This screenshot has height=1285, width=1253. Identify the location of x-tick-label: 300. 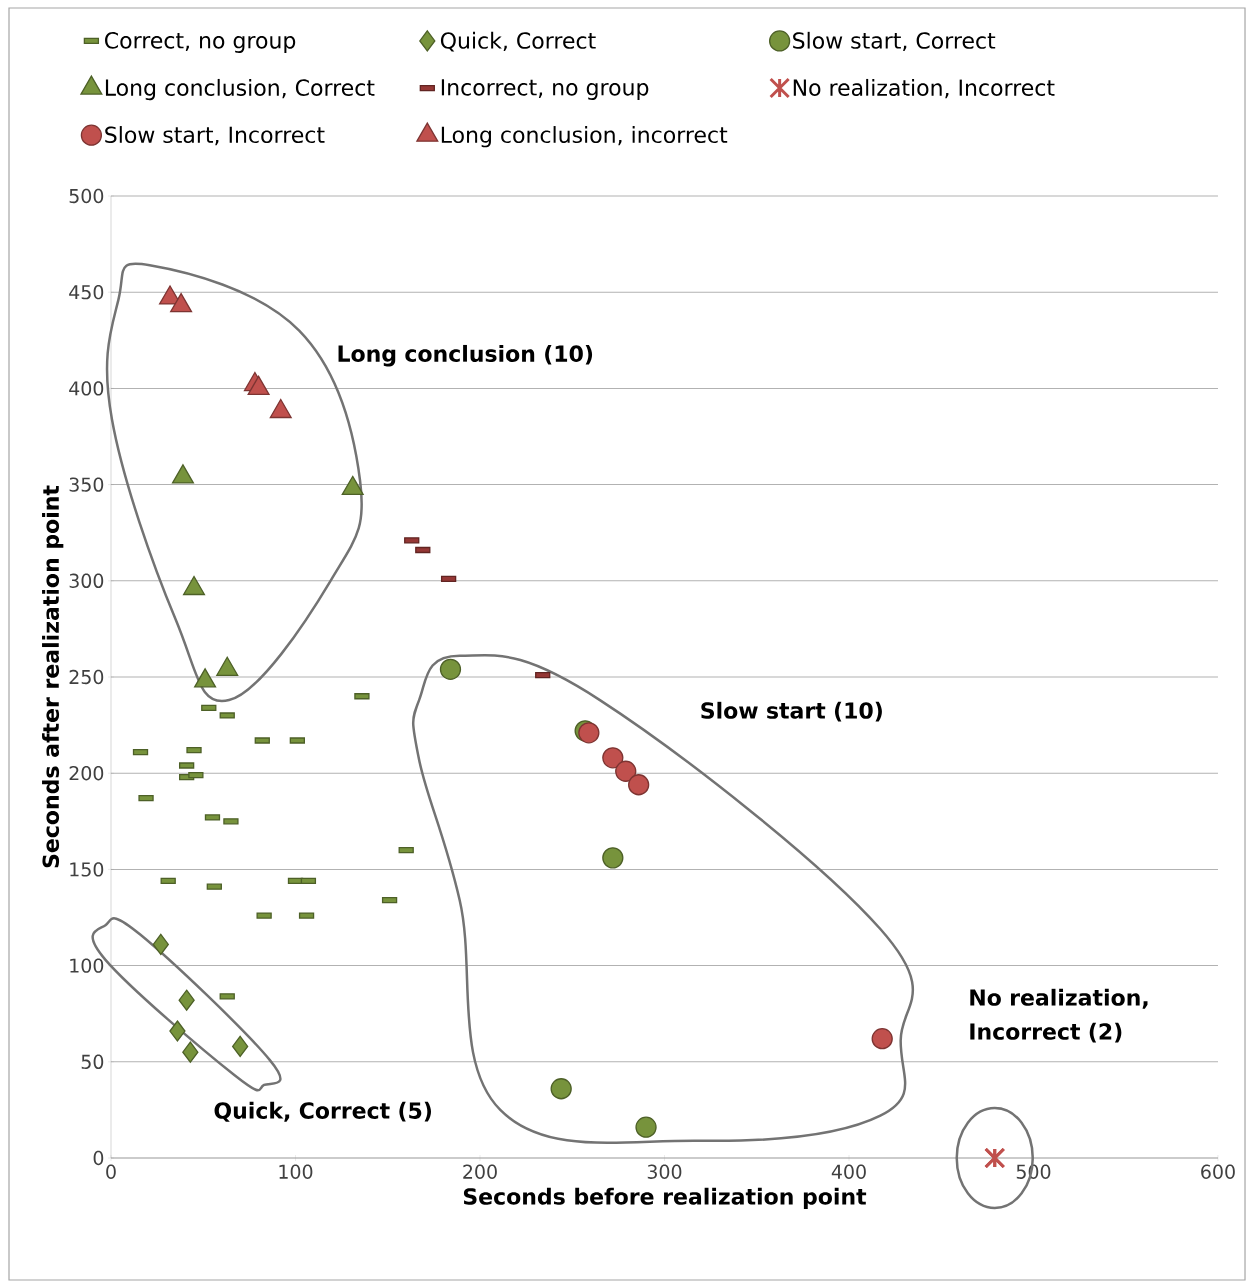
(664, 1171).